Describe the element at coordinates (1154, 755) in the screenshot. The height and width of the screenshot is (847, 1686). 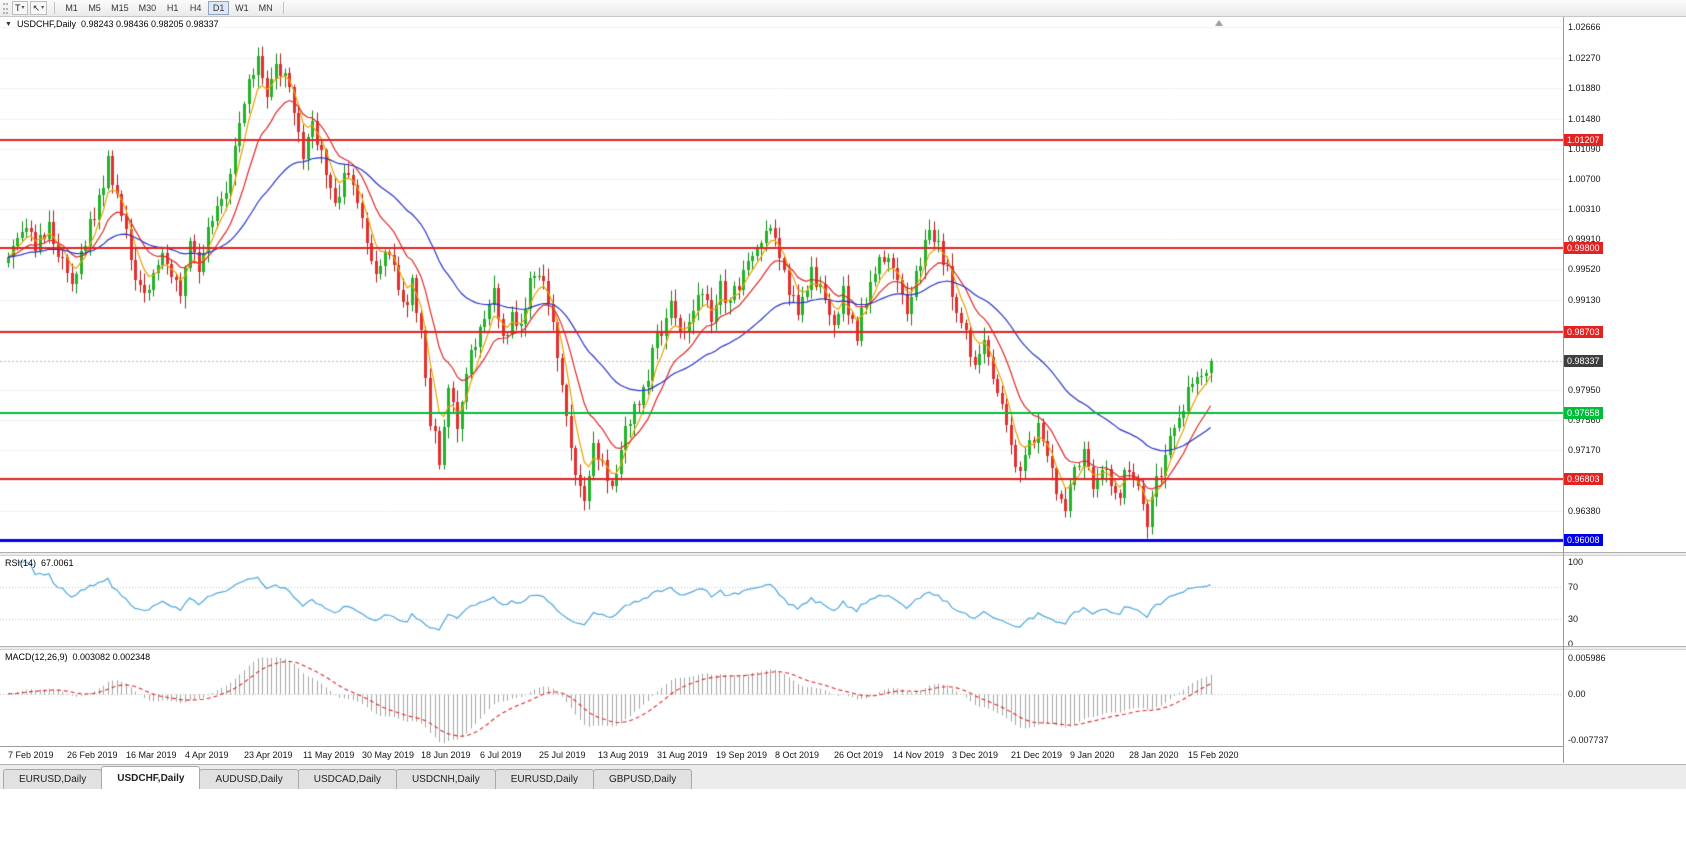
I see `date-axis-label: 28 Jan 2020` at that location.